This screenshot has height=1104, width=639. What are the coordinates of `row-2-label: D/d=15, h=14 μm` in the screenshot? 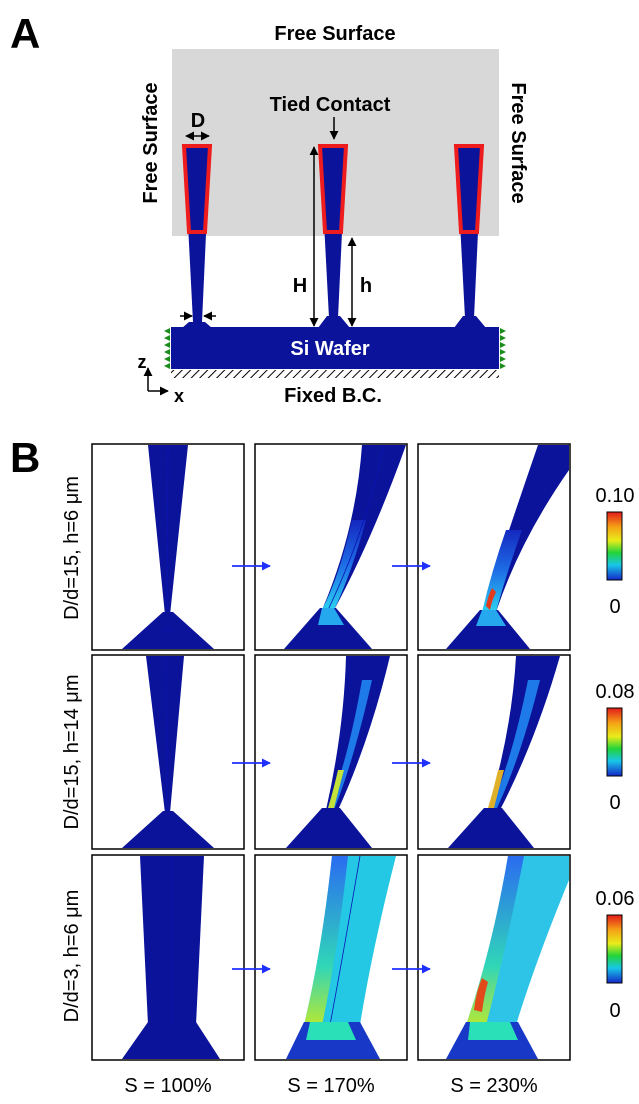 It's located at (72, 752).